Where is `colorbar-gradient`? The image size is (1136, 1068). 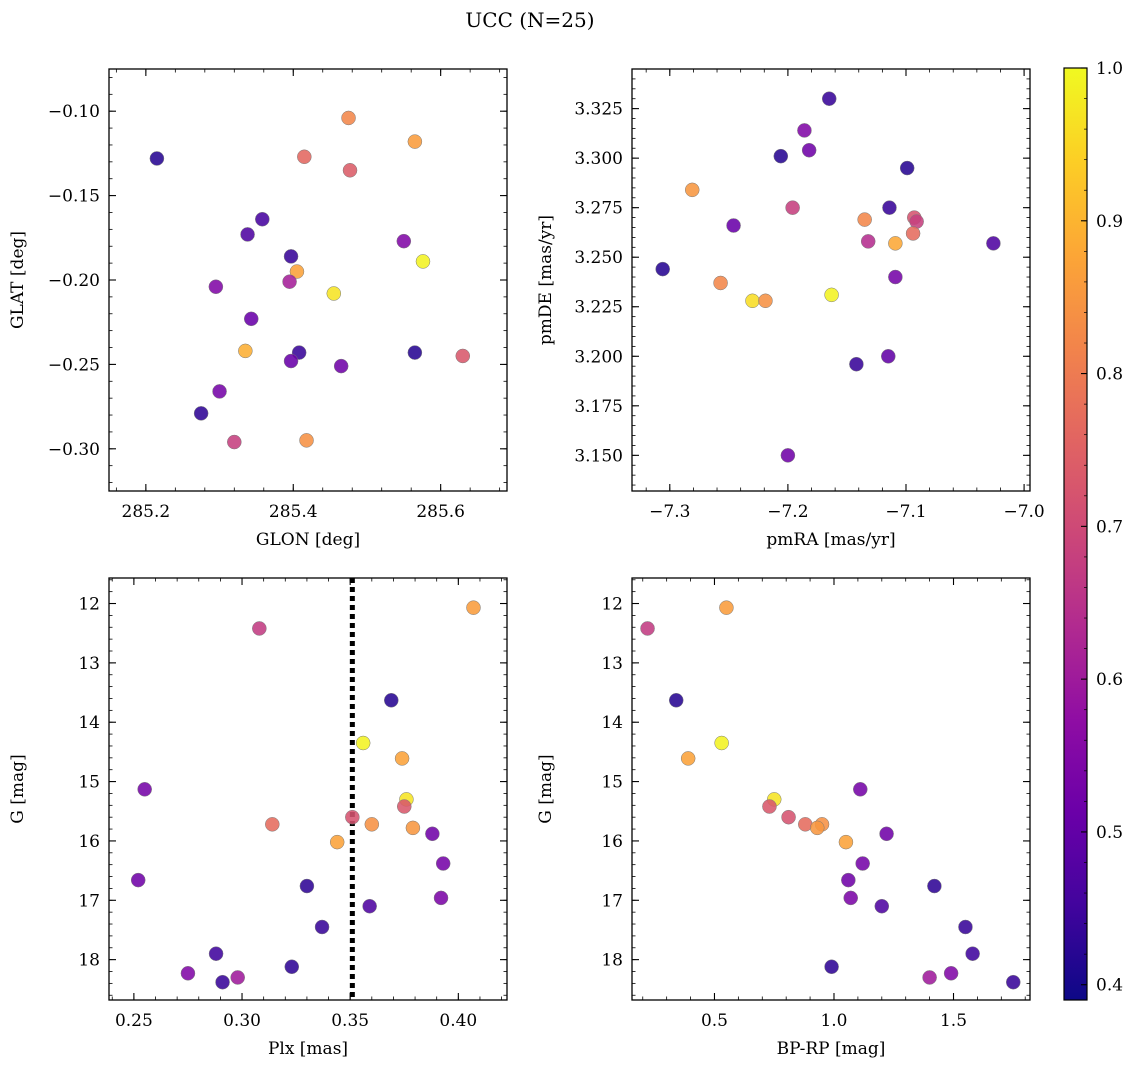
colorbar-gradient is located at coordinates (1075, 534).